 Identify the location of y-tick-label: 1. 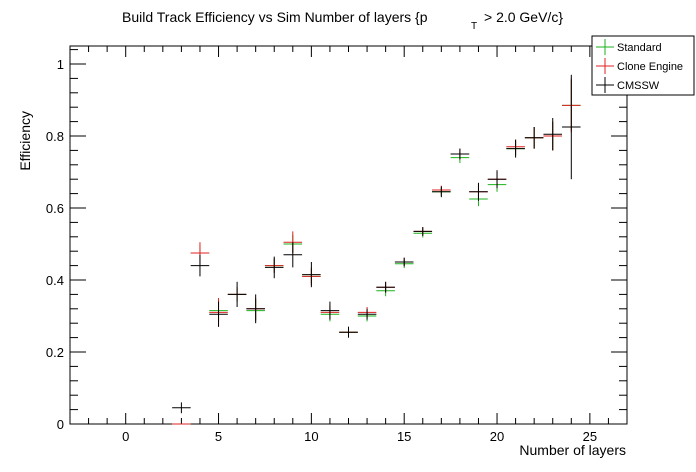
(60, 64).